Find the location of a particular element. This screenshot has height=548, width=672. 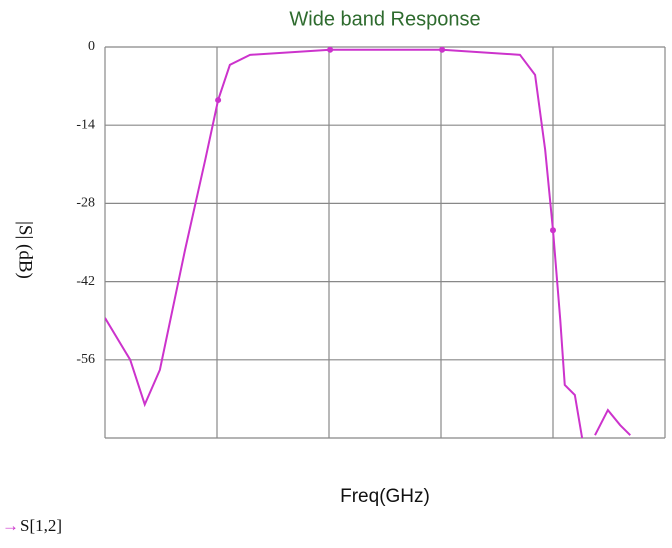

x-axis-label: Freq(GHz) is located at coordinates (385, 496).